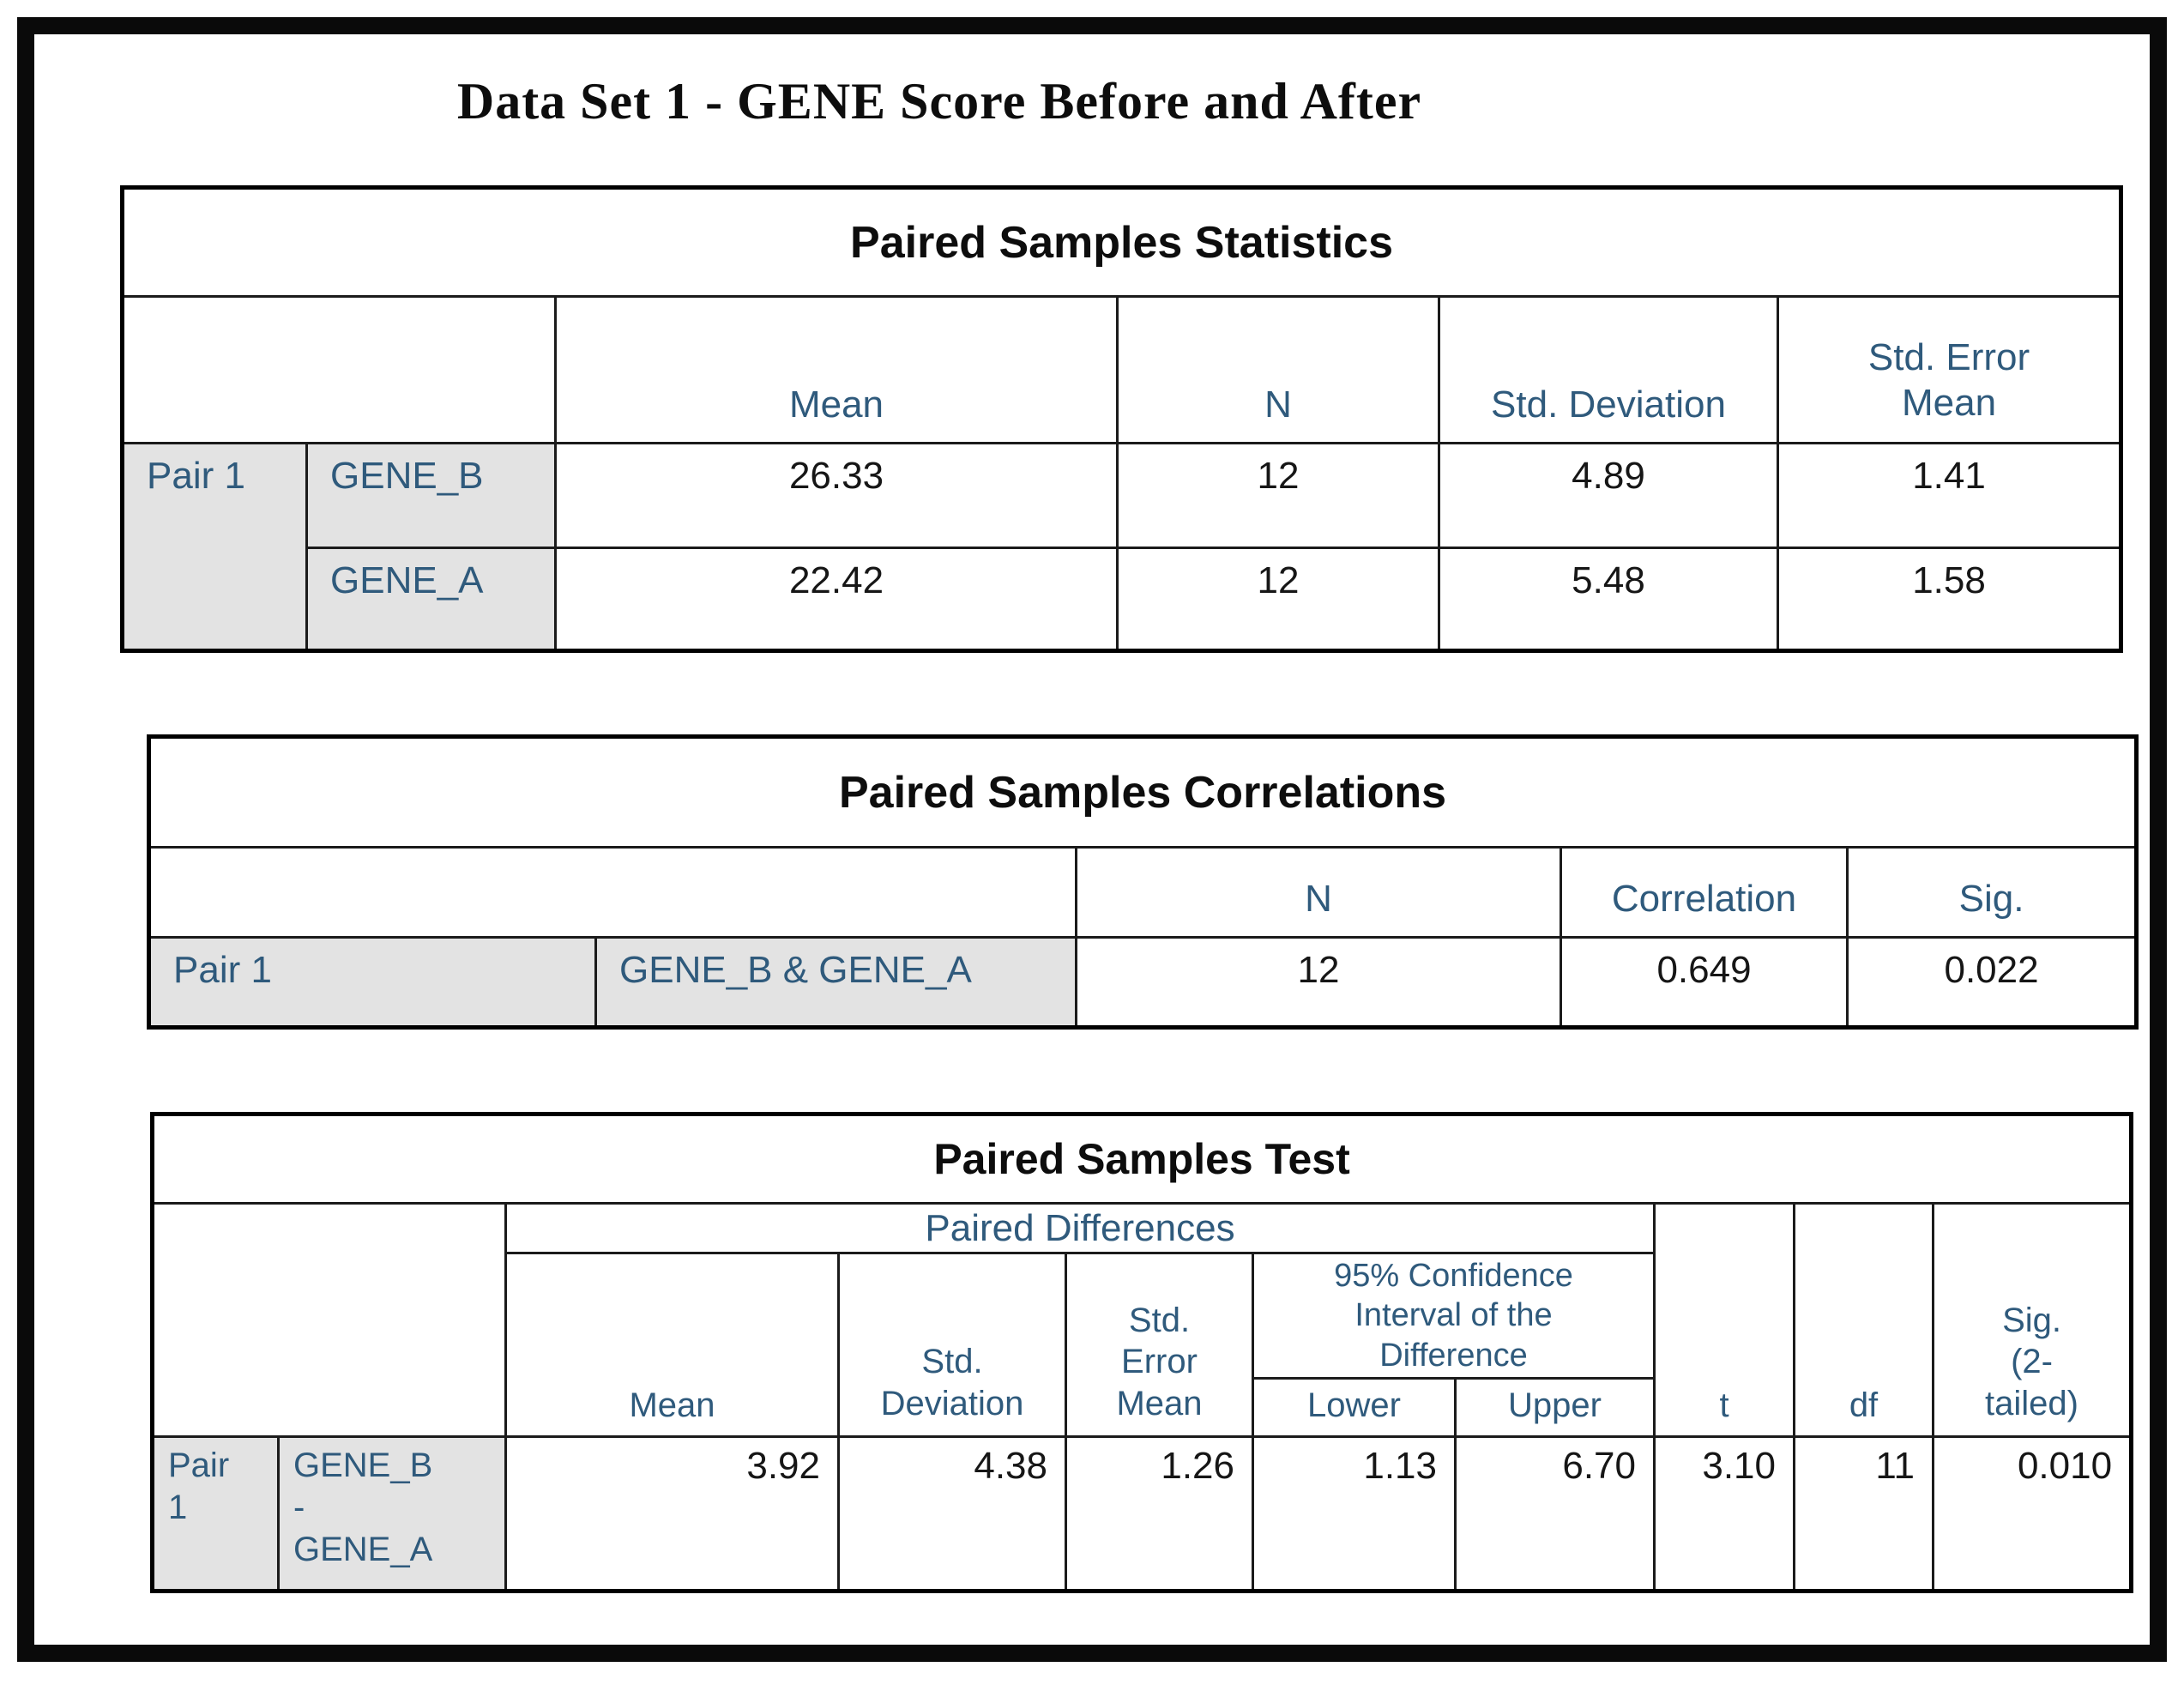  I want to click on statistics-row-label-pair-1: Pair 1, so click(215, 547).